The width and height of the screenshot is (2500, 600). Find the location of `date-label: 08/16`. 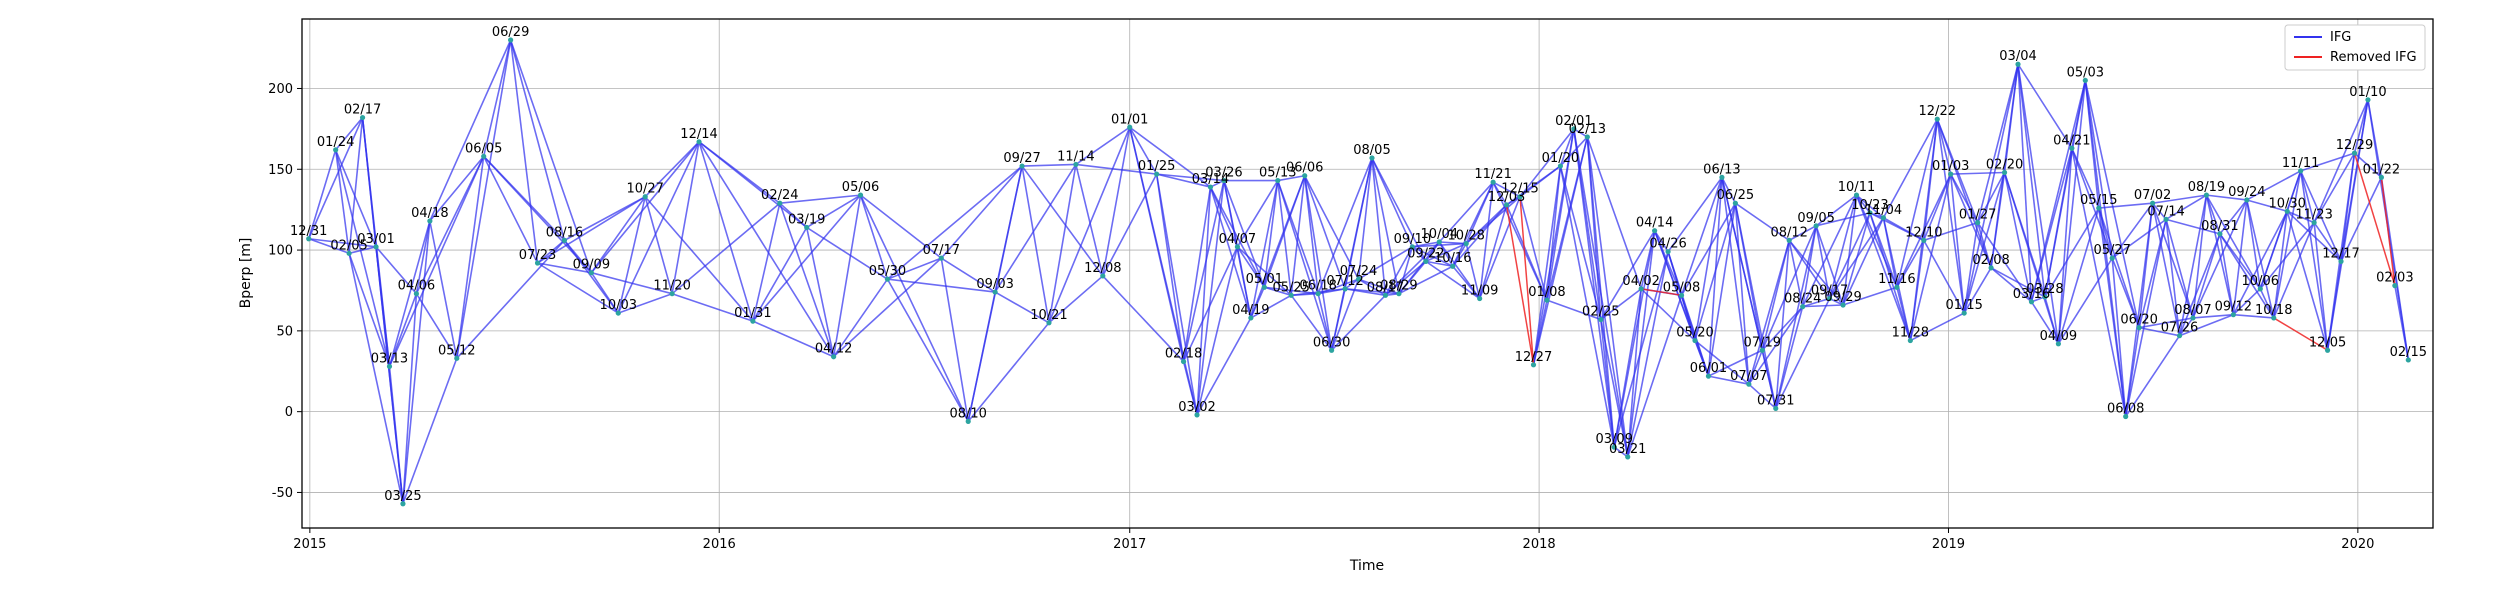

date-label: 08/16 is located at coordinates (564, 232).